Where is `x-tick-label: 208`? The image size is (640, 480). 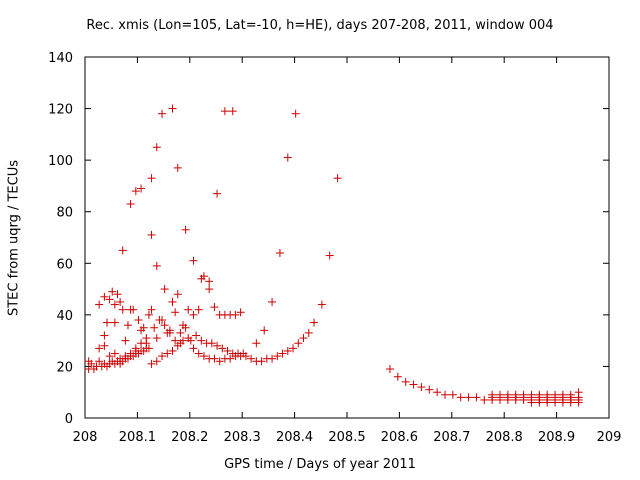 x-tick-label: 208 is located at coordinates (85, 437).